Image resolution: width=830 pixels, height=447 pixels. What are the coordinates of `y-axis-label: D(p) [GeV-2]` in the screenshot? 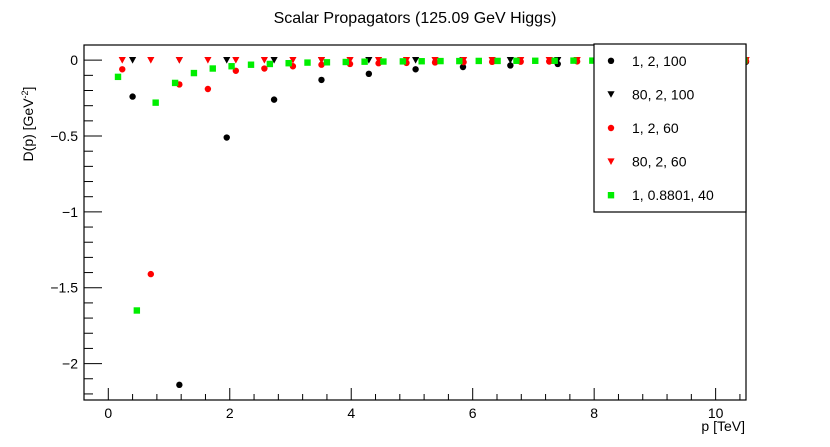 It's located at (28, 124).